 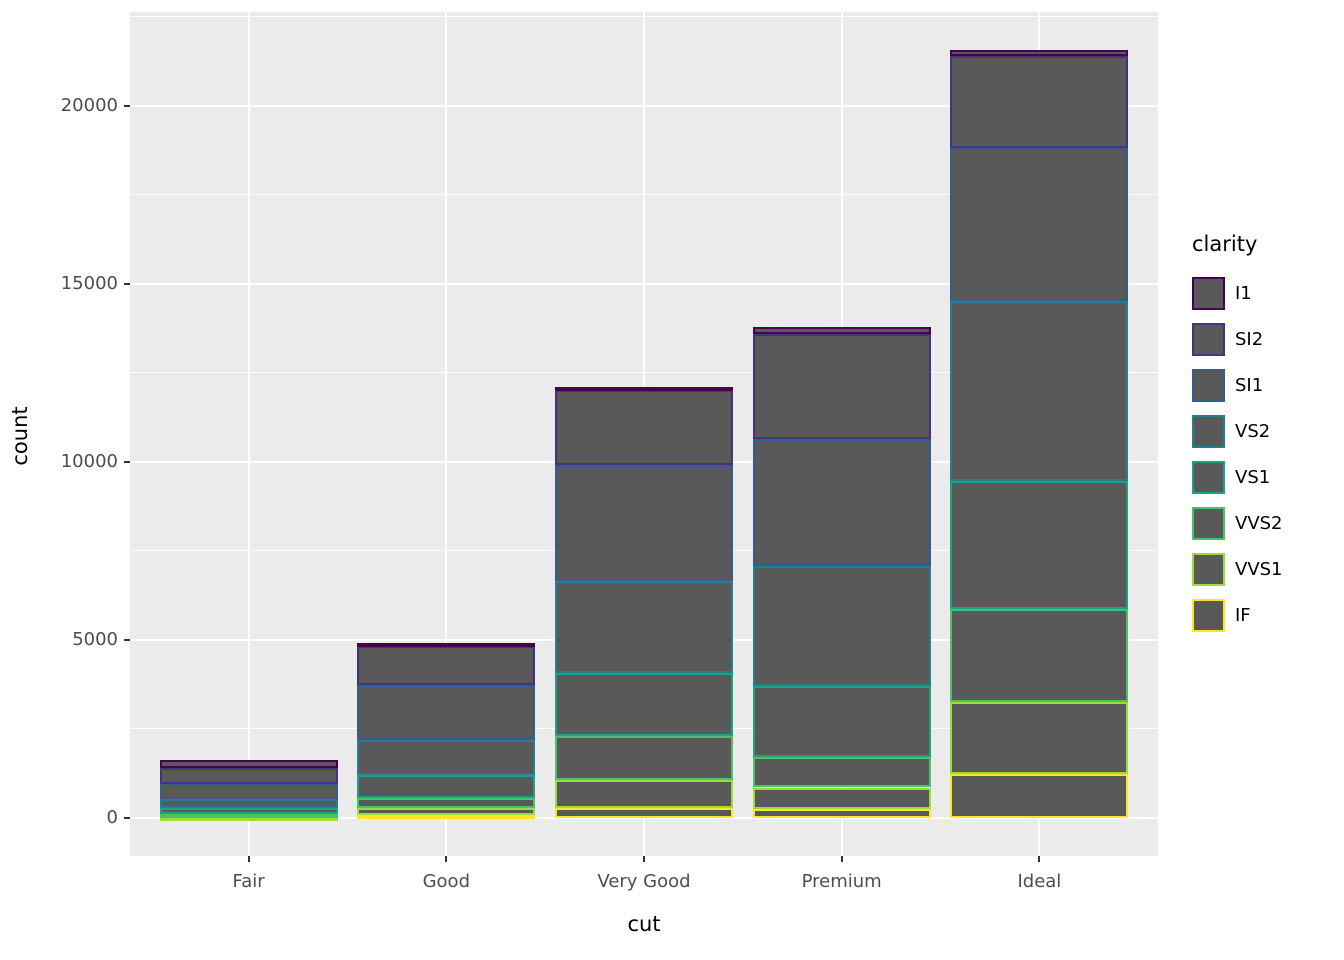 What do you see at coordinates (89, 461) in the screenshot?
I see `y-tick-label: 10000` at bounding box center [89, 461].